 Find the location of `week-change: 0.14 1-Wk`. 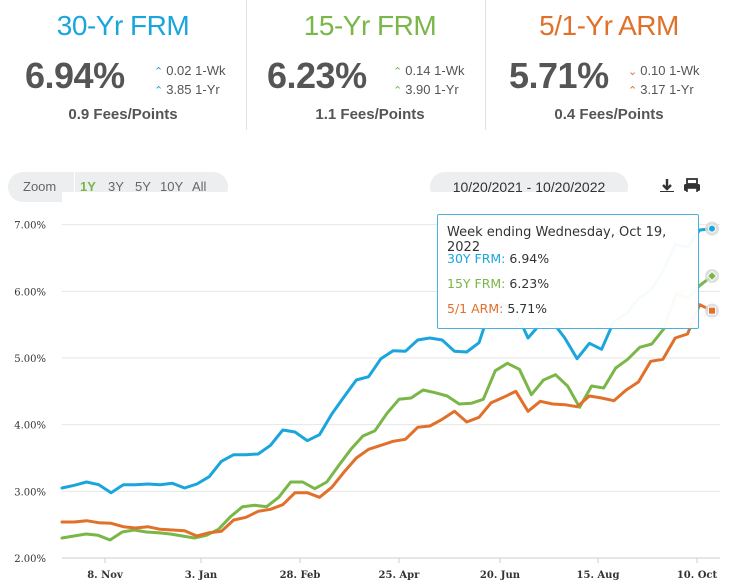

week-change: 0.14 1-Wk is located at coordinates (435, 70).